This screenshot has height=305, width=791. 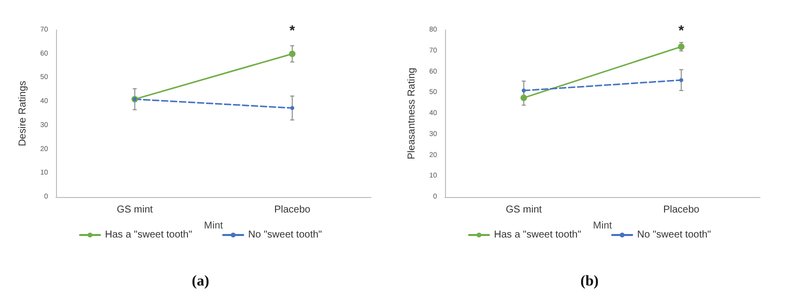 What do you see at coordinates (23, 113) in the screenshot?
I see `y-axis-title: Desire Ratings` at bounding box center [23, 113].